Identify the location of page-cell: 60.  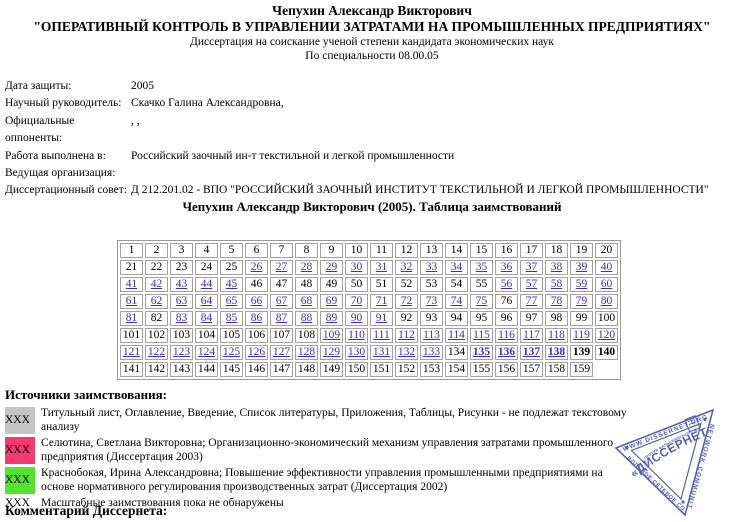
(606, 284).